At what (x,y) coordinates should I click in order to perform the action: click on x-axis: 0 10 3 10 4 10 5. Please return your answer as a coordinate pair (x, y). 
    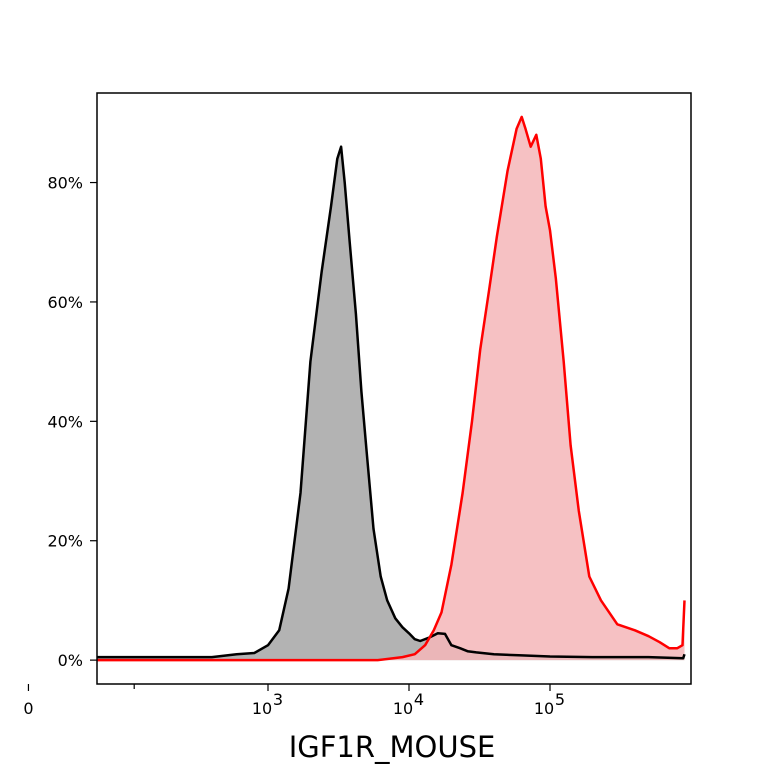
    Looking at the image, I should click on (294, 701).